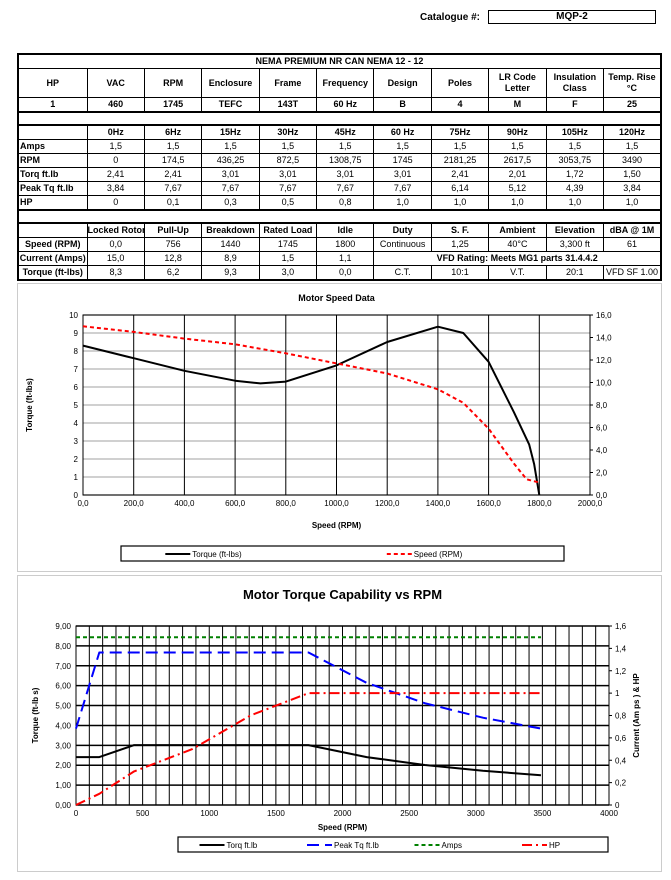 This screenshot has width=671, height=880. I want to click on legend, so click(342, 553).